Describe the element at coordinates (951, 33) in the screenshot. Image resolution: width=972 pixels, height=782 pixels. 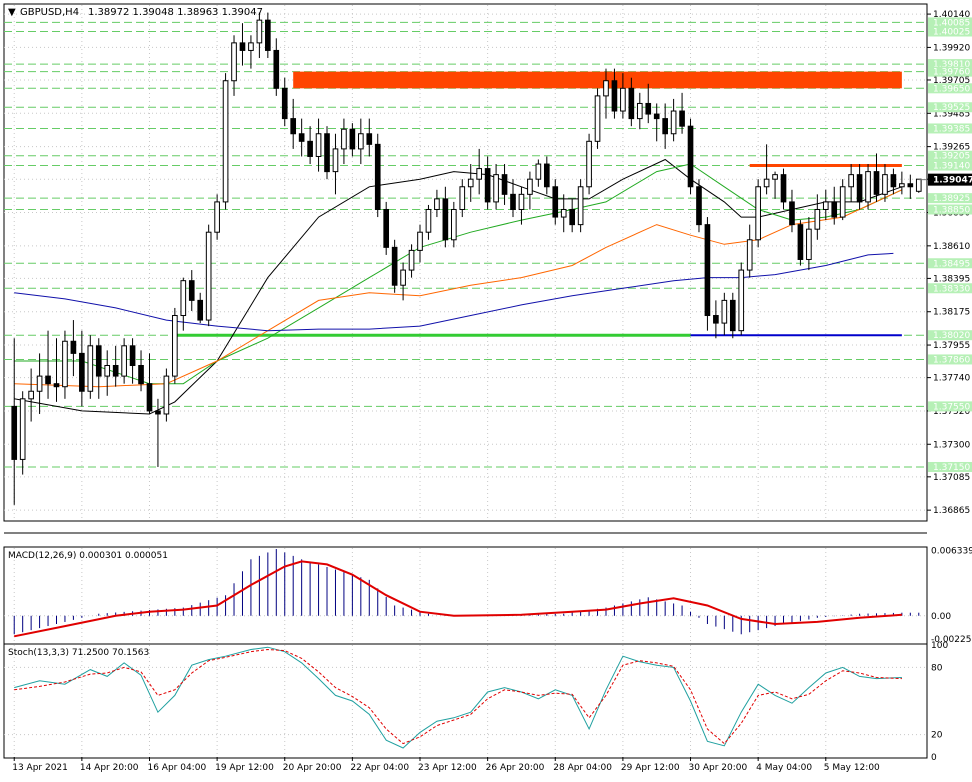
I see `level-label: 1.40025` at that location.